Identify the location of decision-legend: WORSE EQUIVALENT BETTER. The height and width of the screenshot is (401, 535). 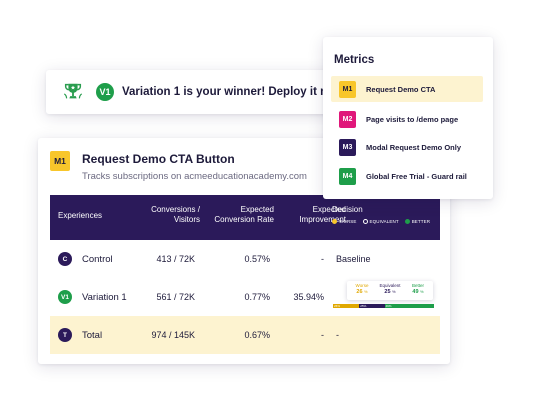
(381, 221).